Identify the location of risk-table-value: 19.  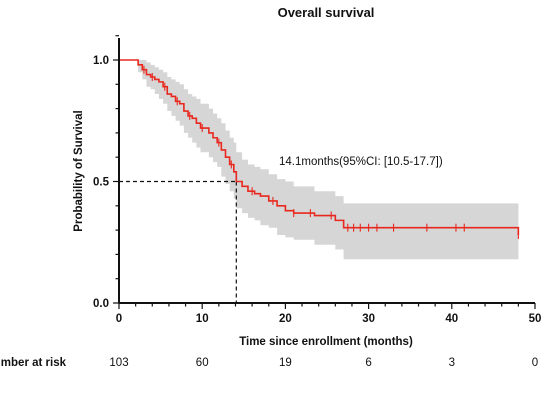
(285, 363).